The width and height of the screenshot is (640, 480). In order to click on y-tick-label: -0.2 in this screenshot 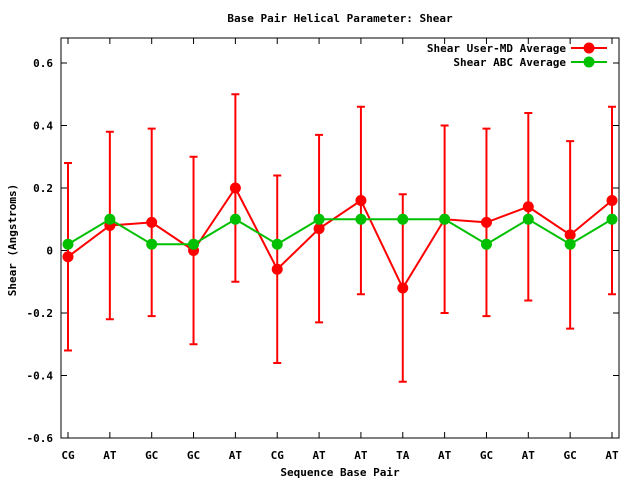, I will do `click(40, 313)`.